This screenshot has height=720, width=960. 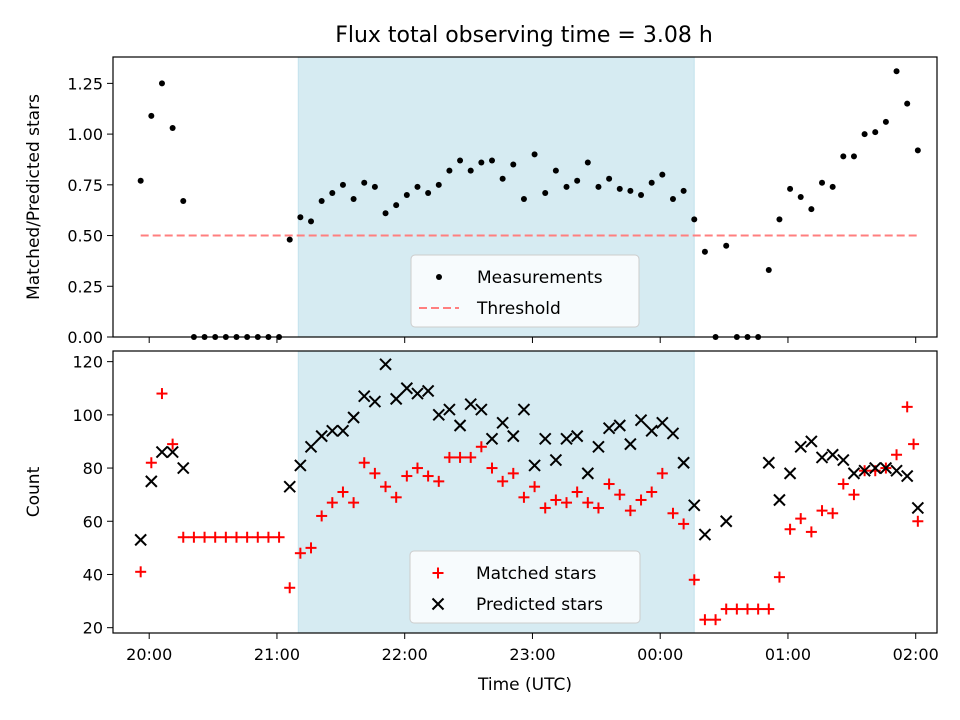 I want to click on x-tick-label: 21:00, so click(x=277, y=654).